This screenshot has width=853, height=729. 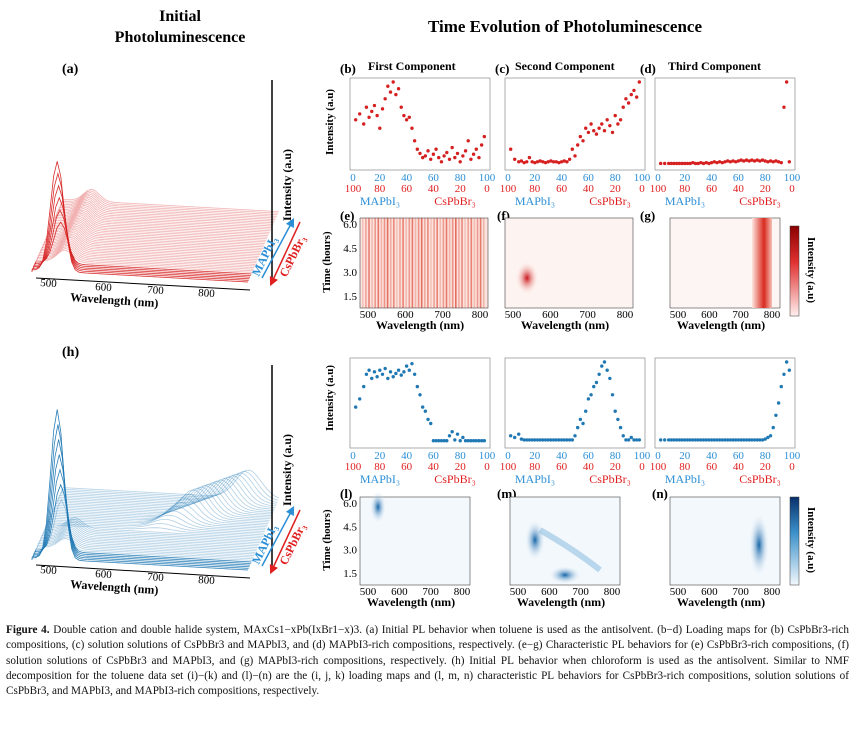 What do you see at coordinates (350, 249) in the screenshot?
I see `heatmap-time-tick-e: 4.5` at bounding box center [350, 249].